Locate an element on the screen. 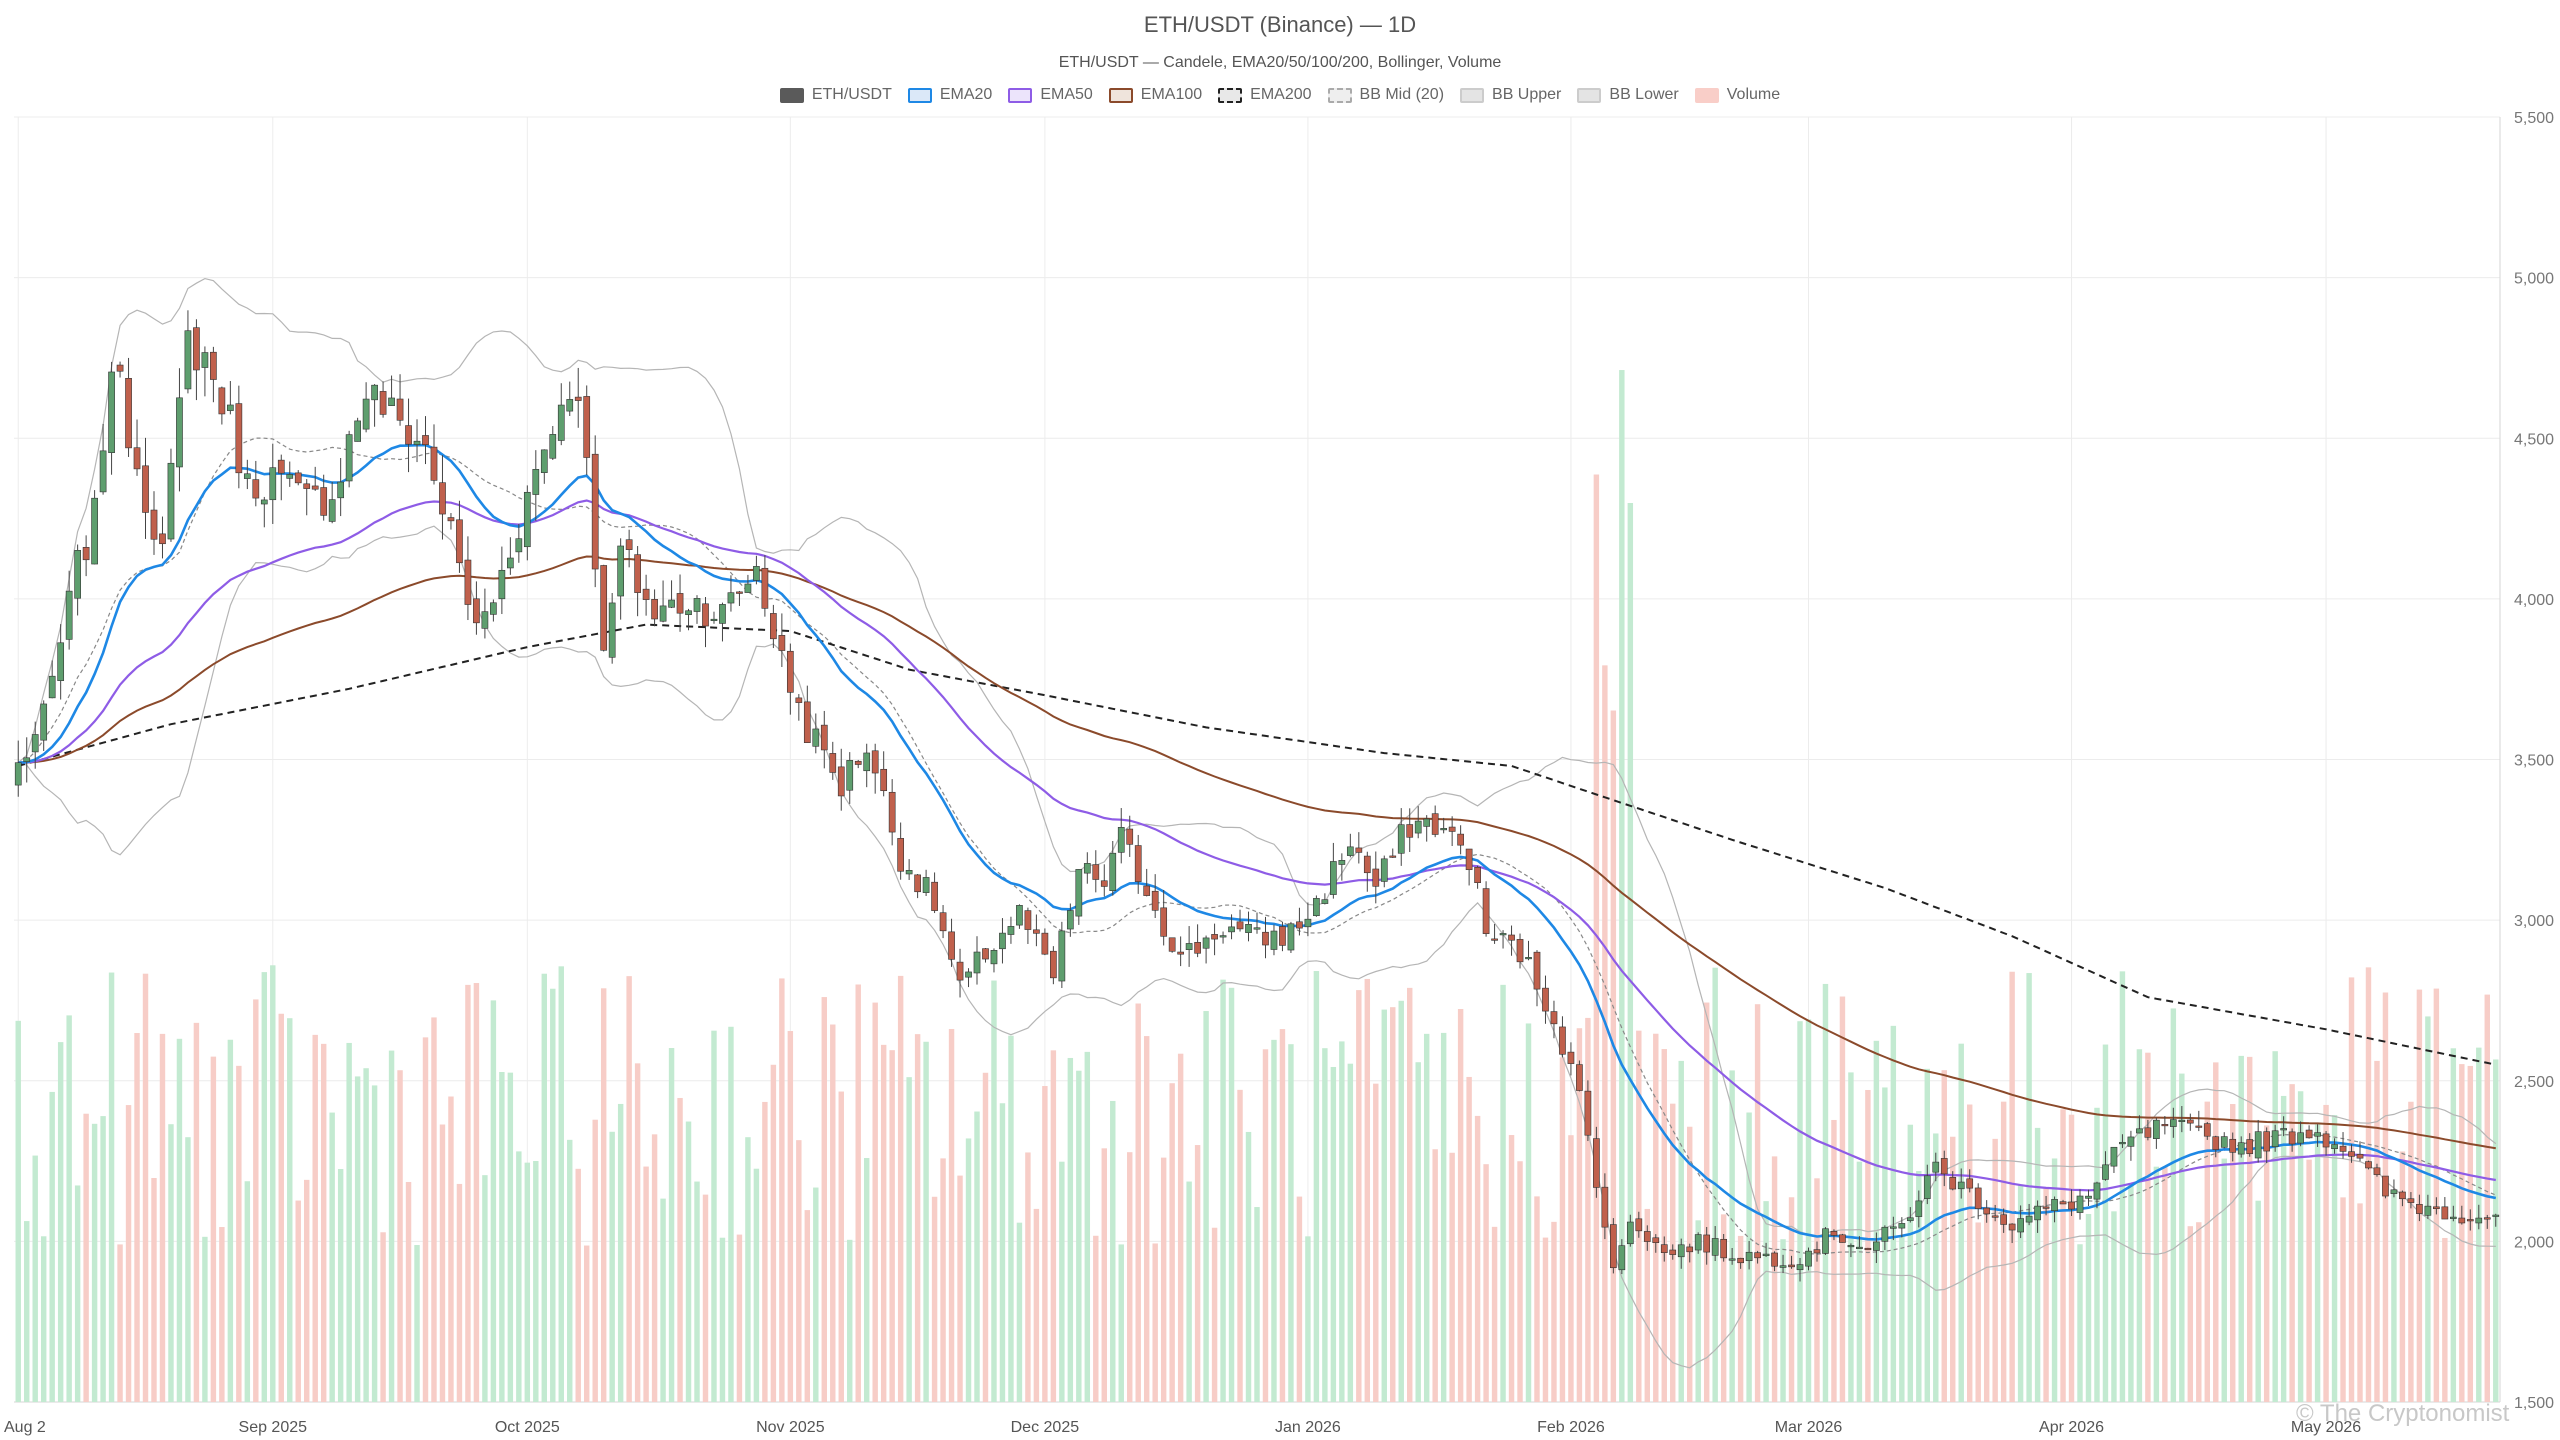 The height and width of the screenshot is (1440, 2560). legend-item-eth-usdt: ETH/USDT is located at coordinates (835, 95).